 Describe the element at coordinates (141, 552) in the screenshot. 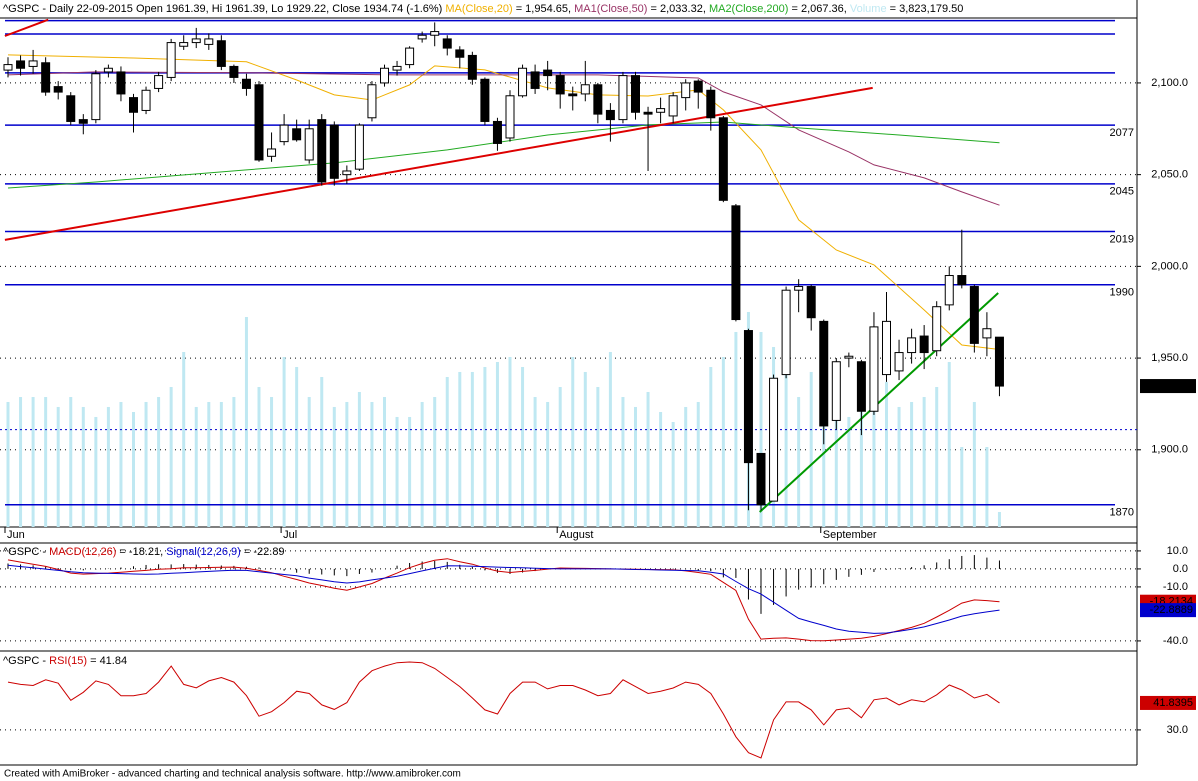

I see `legend-value: = -18.21,` at that location.